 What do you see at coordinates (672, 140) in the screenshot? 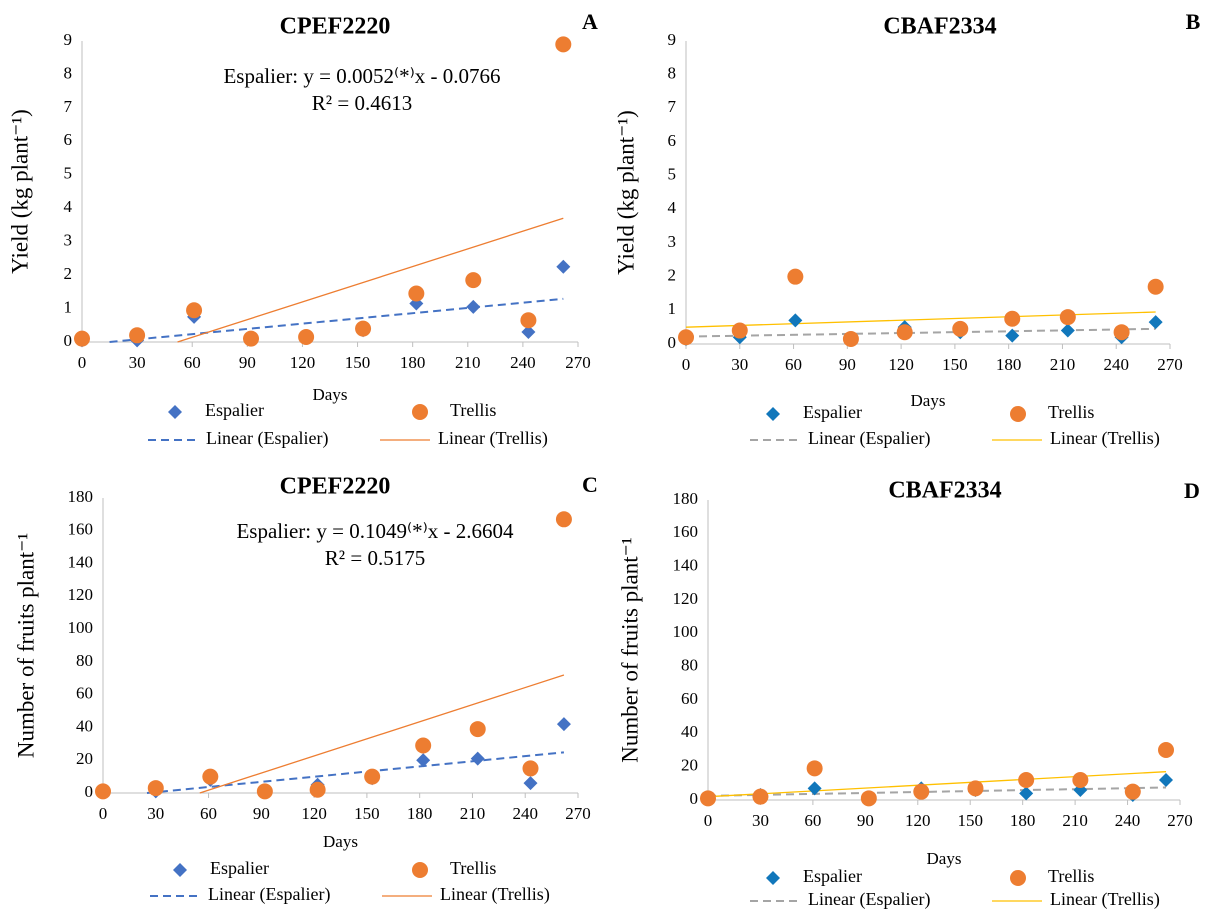
I see `y-tick-label: 6` at bounding box center [672, 140].